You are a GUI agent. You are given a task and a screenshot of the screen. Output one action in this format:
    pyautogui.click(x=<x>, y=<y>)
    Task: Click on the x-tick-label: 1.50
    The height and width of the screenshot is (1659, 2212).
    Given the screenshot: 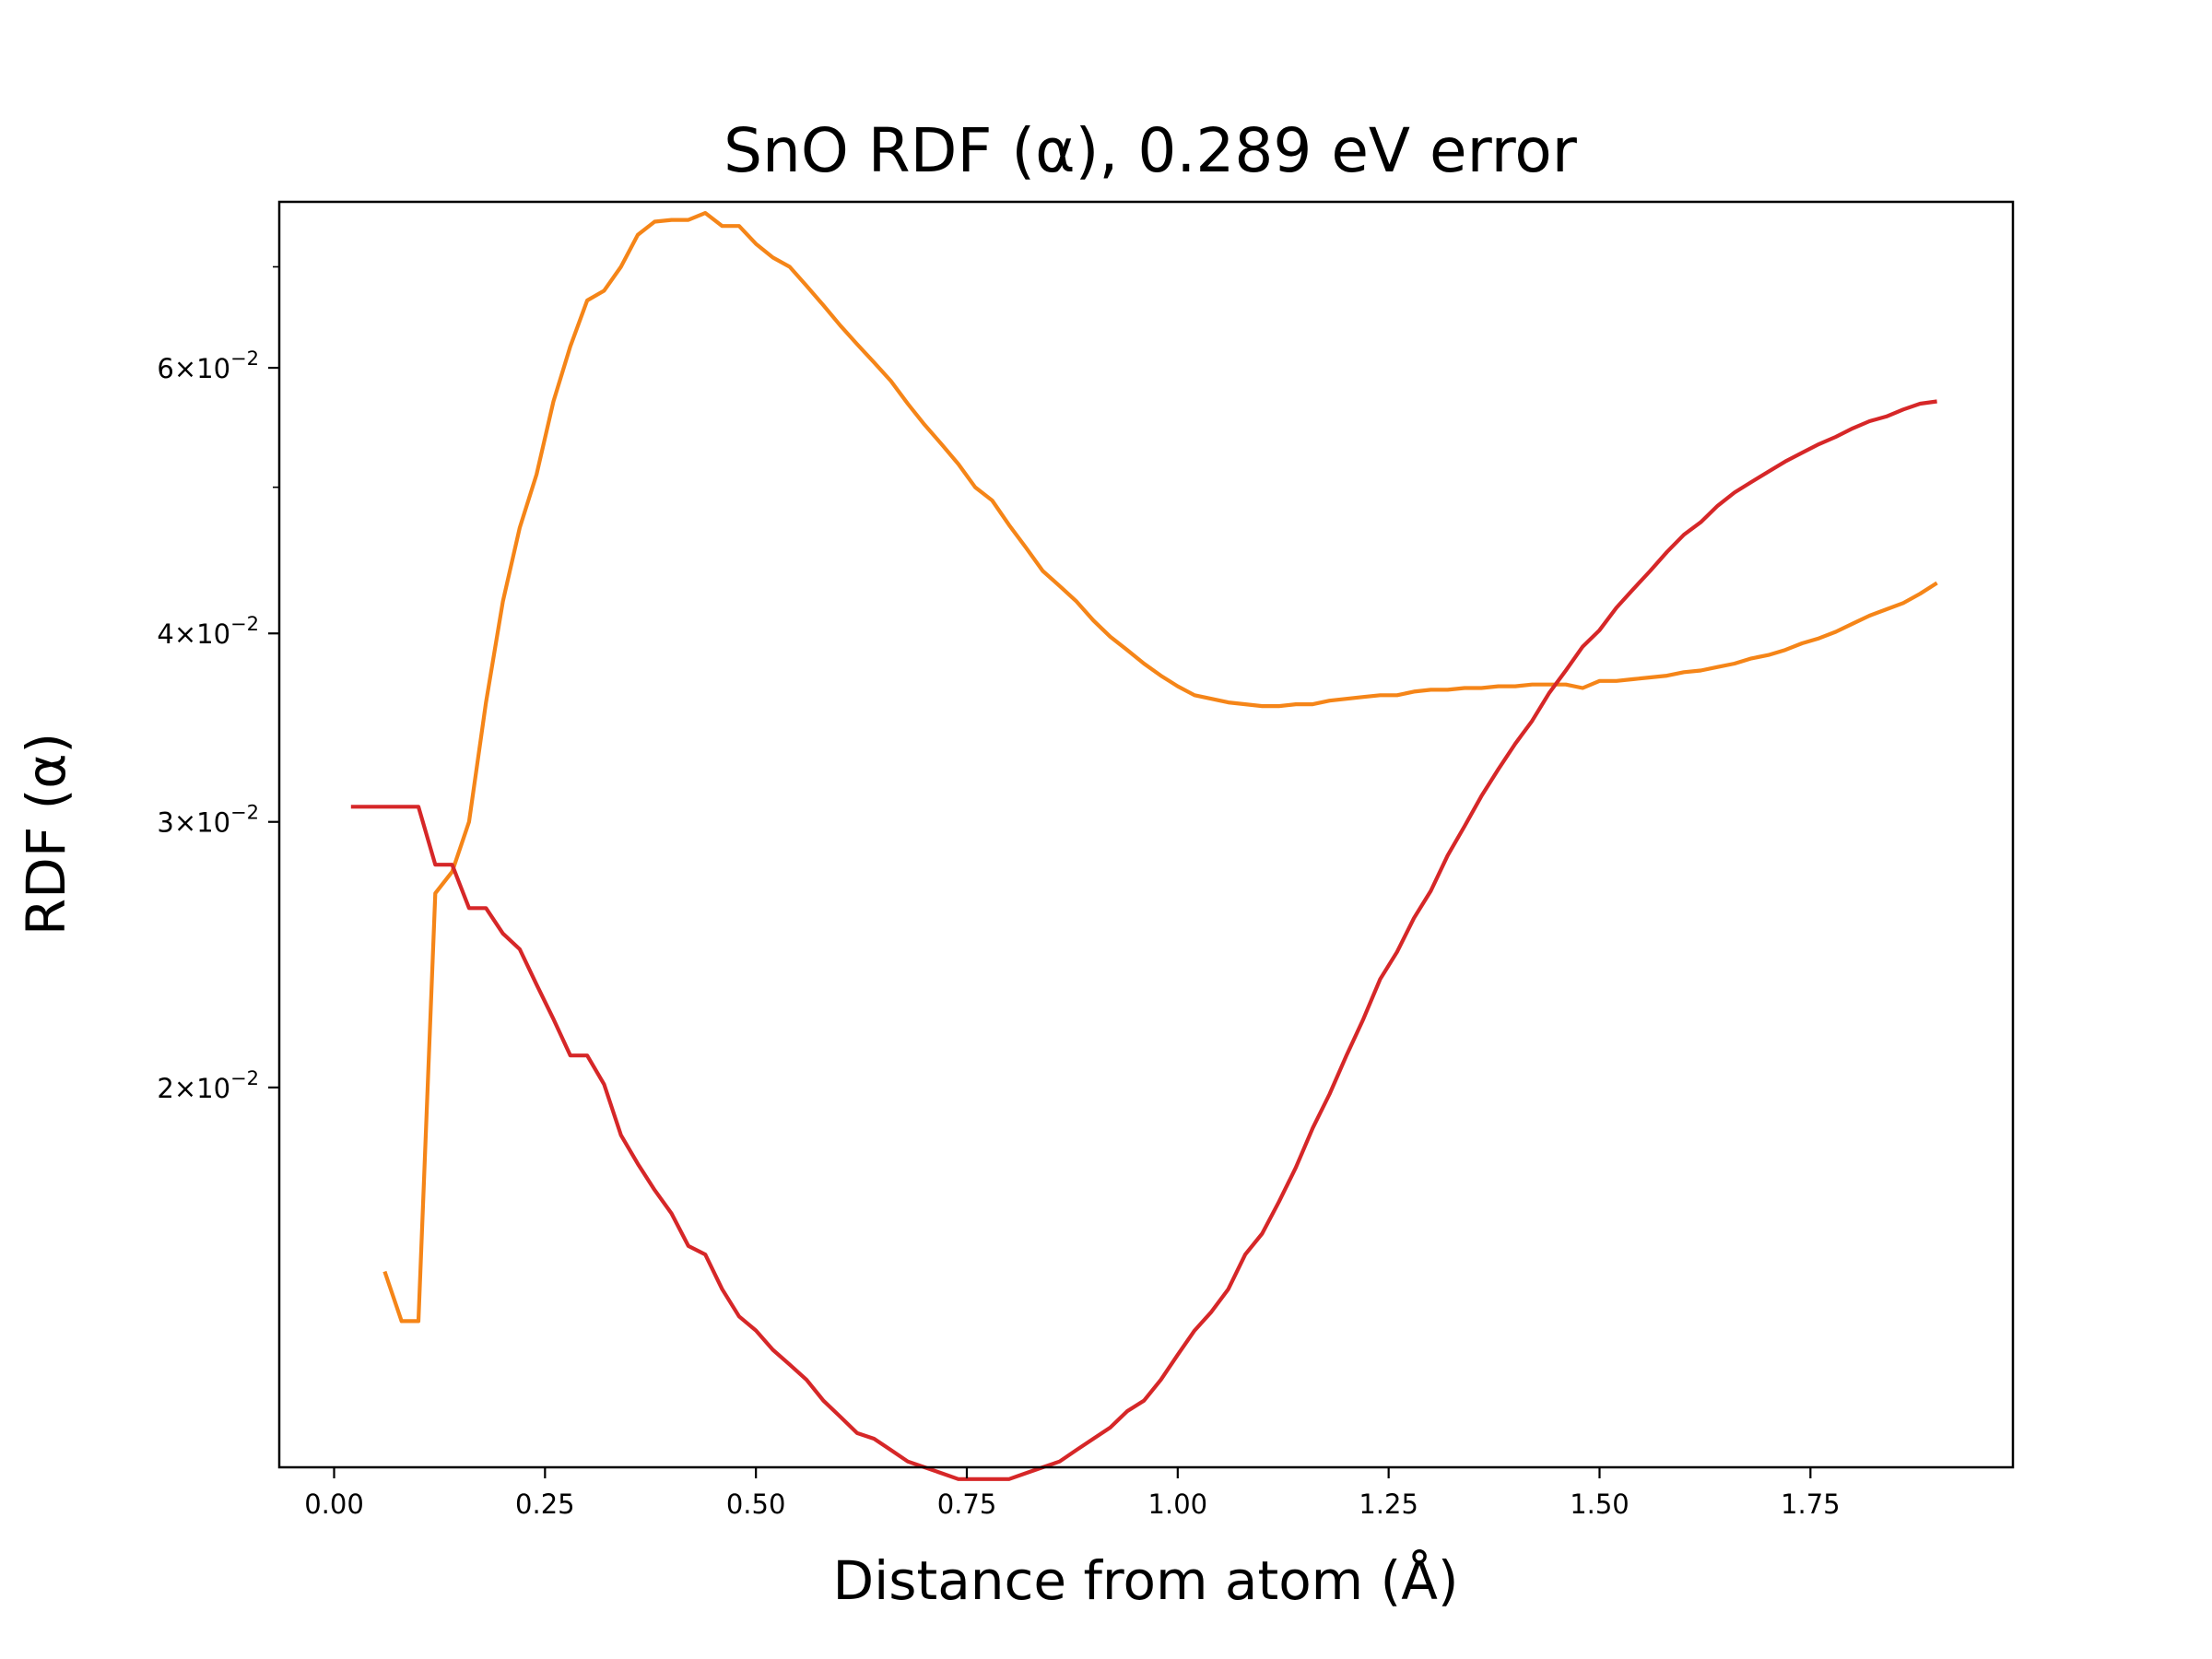 What is the action you would take?
    pyautogui.click(x=1600, y=1504)
    